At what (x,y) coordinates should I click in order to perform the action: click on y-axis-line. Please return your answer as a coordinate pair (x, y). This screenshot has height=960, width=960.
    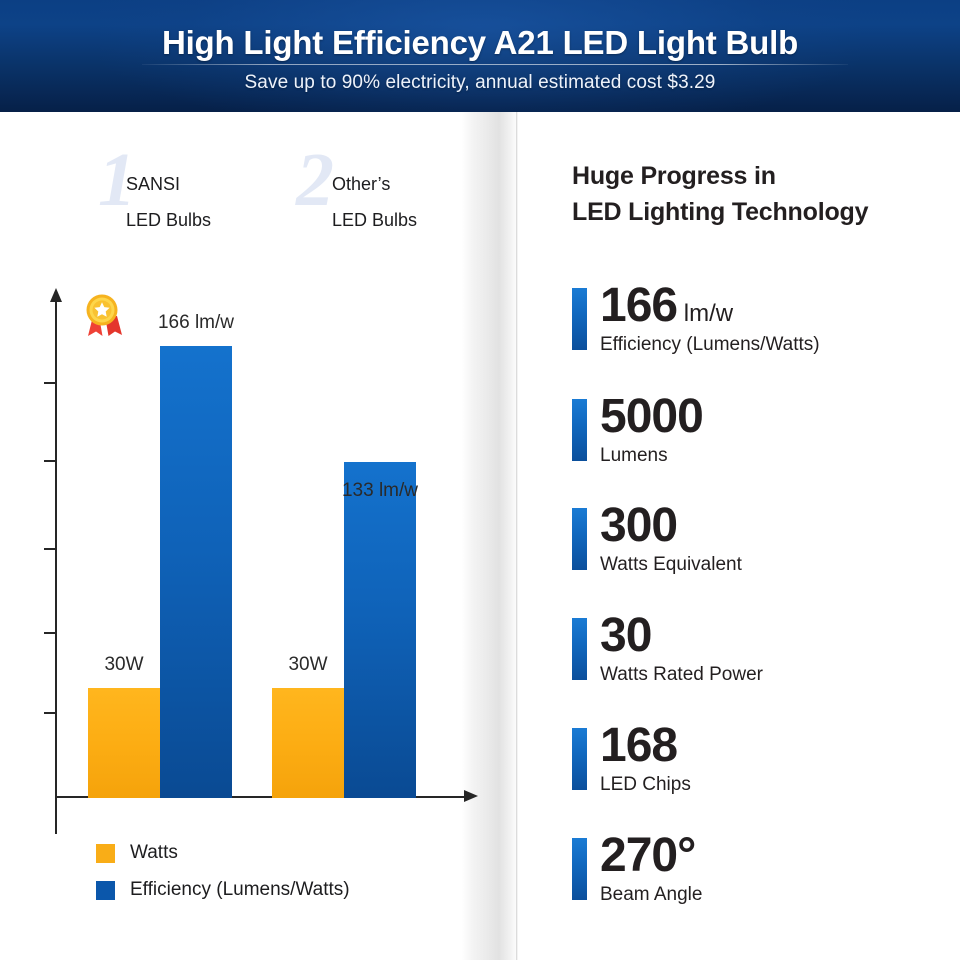
    Looking at the image, I should click on (56, 557).